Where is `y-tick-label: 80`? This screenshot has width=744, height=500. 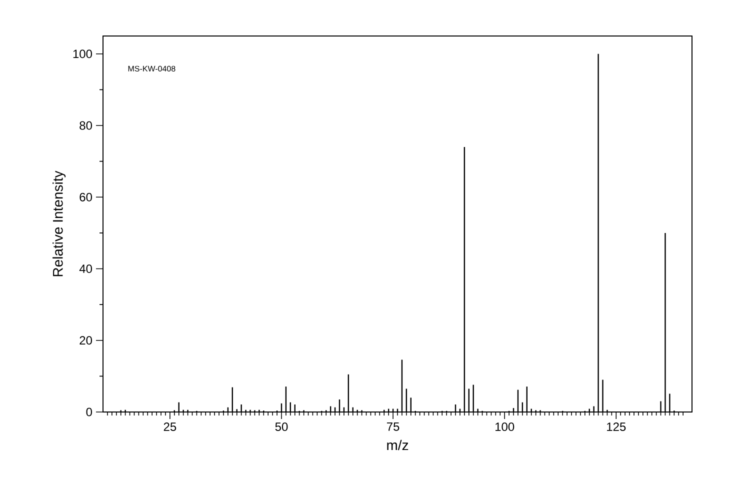
y-tick-label: 80 is located at coordinates (86, 125).